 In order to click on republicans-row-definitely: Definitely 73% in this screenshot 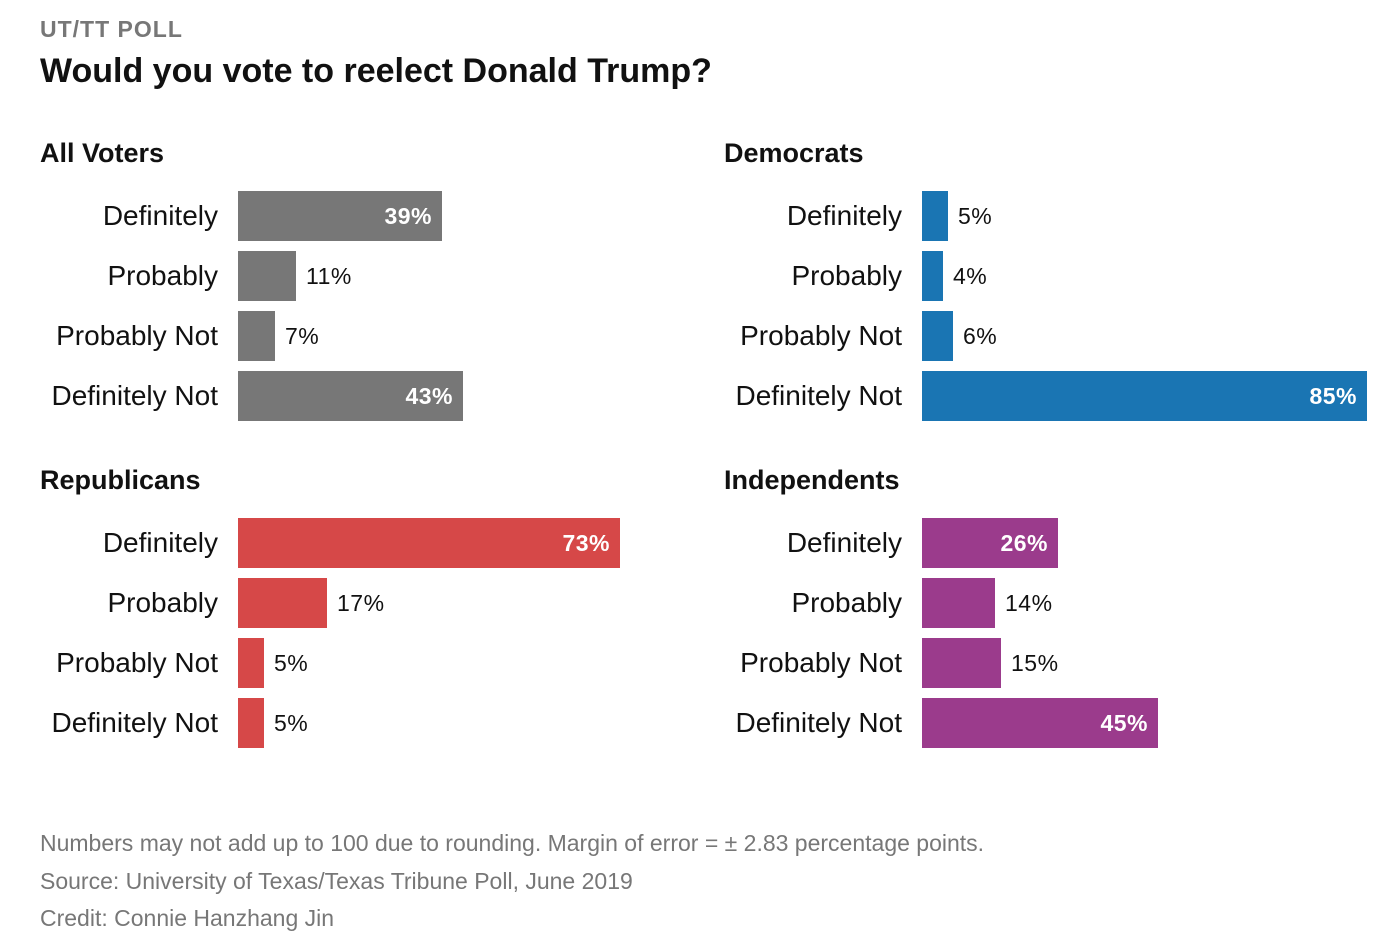, I will do `click(380, 543)`.